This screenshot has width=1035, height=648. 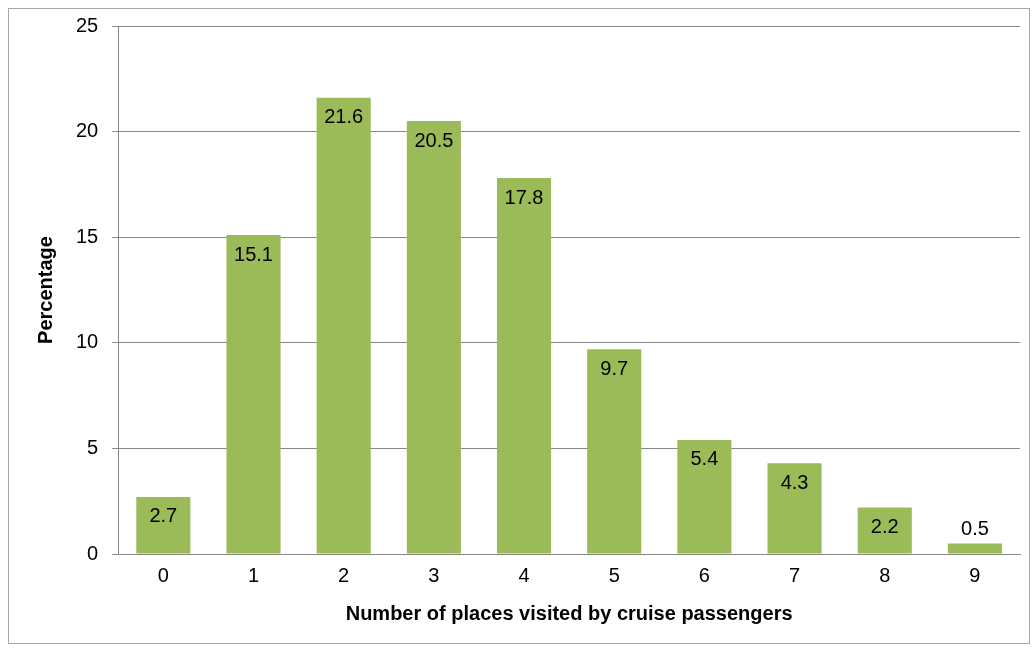 What do you see at coordinates (614, 367) in the screenshot?
I see `data-label: 9.7` at bounding box center [614, 367].